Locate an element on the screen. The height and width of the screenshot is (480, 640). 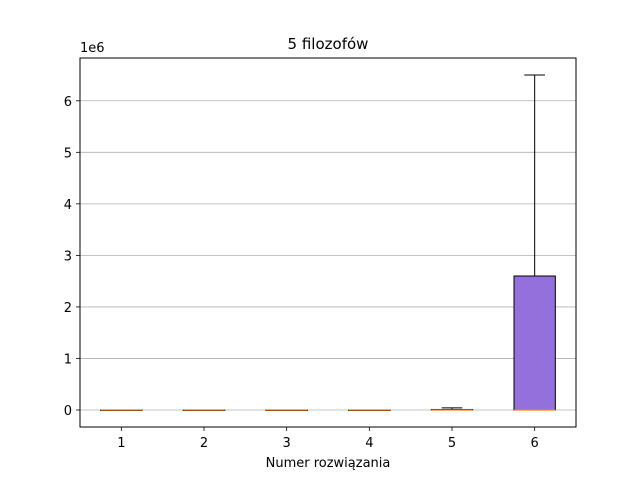
x-axis: 1 2 3 4 5 6 is located at coordinates (328, 439).